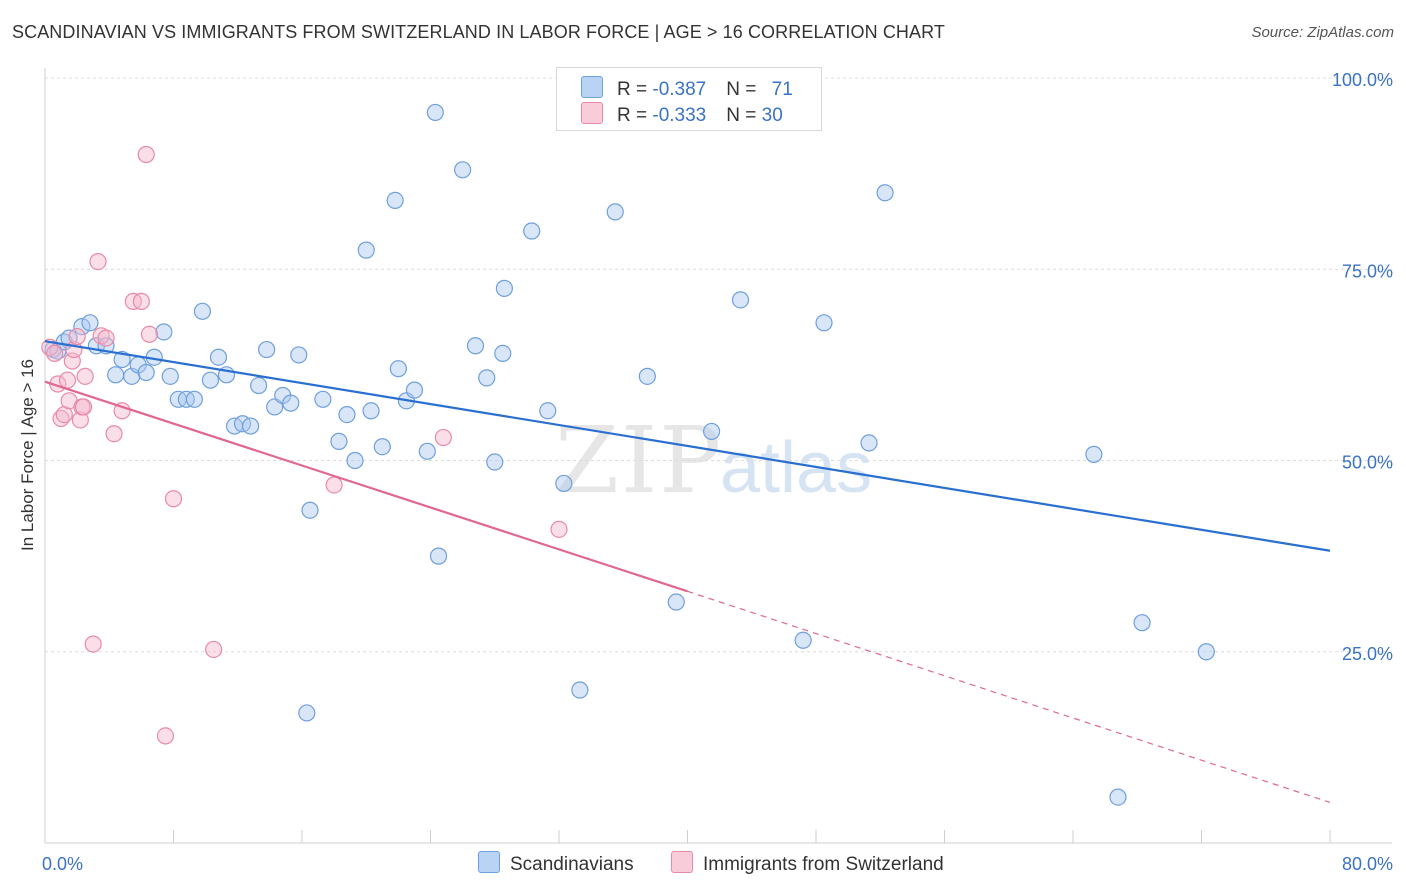 The width and height of the screenshot is (1406, 892). I want to click on legend-row-switzerland: R = -0.333 N = 30, so click(682, 115).